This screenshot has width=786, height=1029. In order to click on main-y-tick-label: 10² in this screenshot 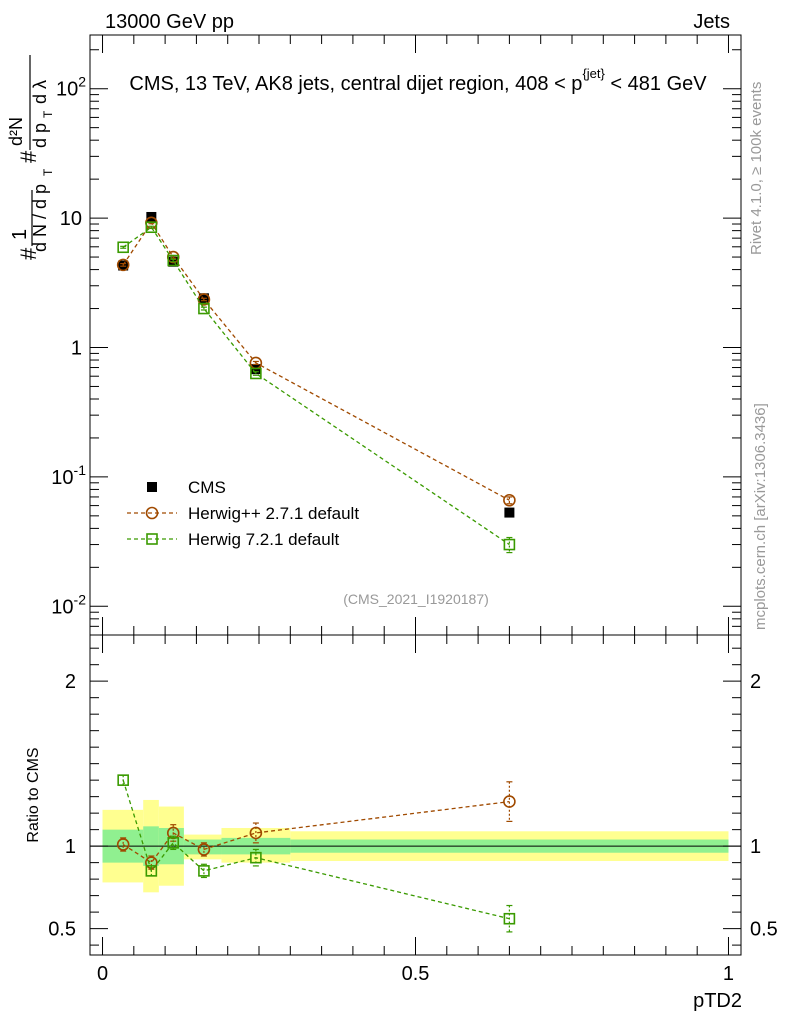, I will do `click(71, 87)`.